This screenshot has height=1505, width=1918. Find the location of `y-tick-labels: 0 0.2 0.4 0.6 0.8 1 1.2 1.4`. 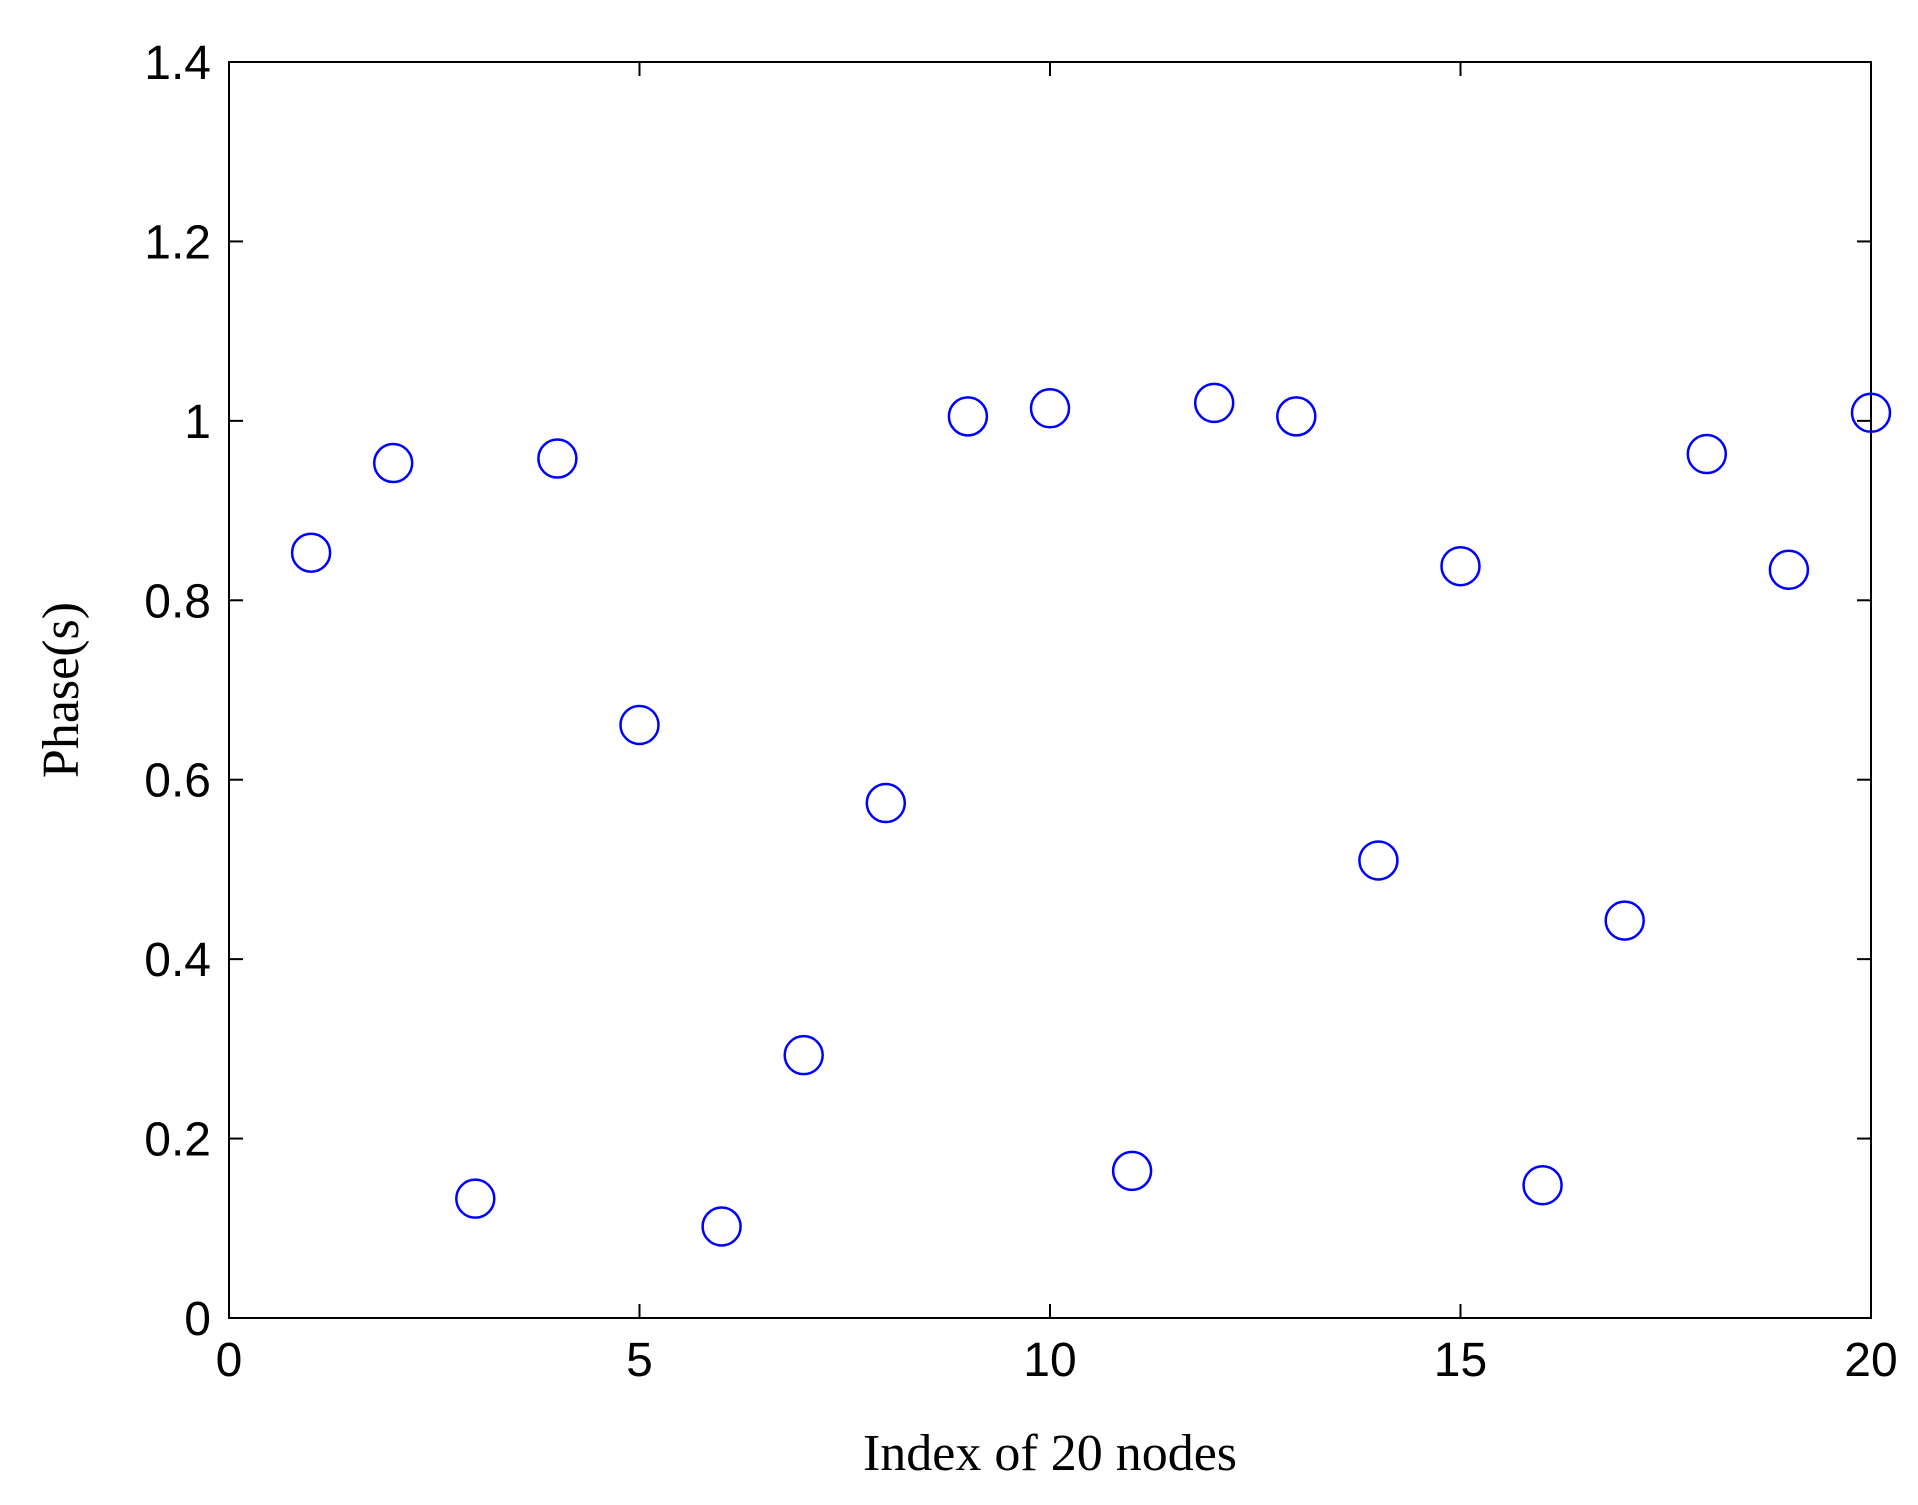

y-tick-labels: 0 0.2 0.4 0.6 0.8 1 1.2 1.4 is located at coordinates (177, 691).